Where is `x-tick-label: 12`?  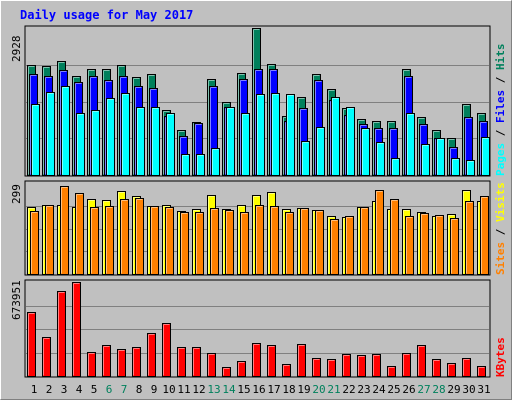 x-tick-label: 12 is located at coordinates (198, 389).